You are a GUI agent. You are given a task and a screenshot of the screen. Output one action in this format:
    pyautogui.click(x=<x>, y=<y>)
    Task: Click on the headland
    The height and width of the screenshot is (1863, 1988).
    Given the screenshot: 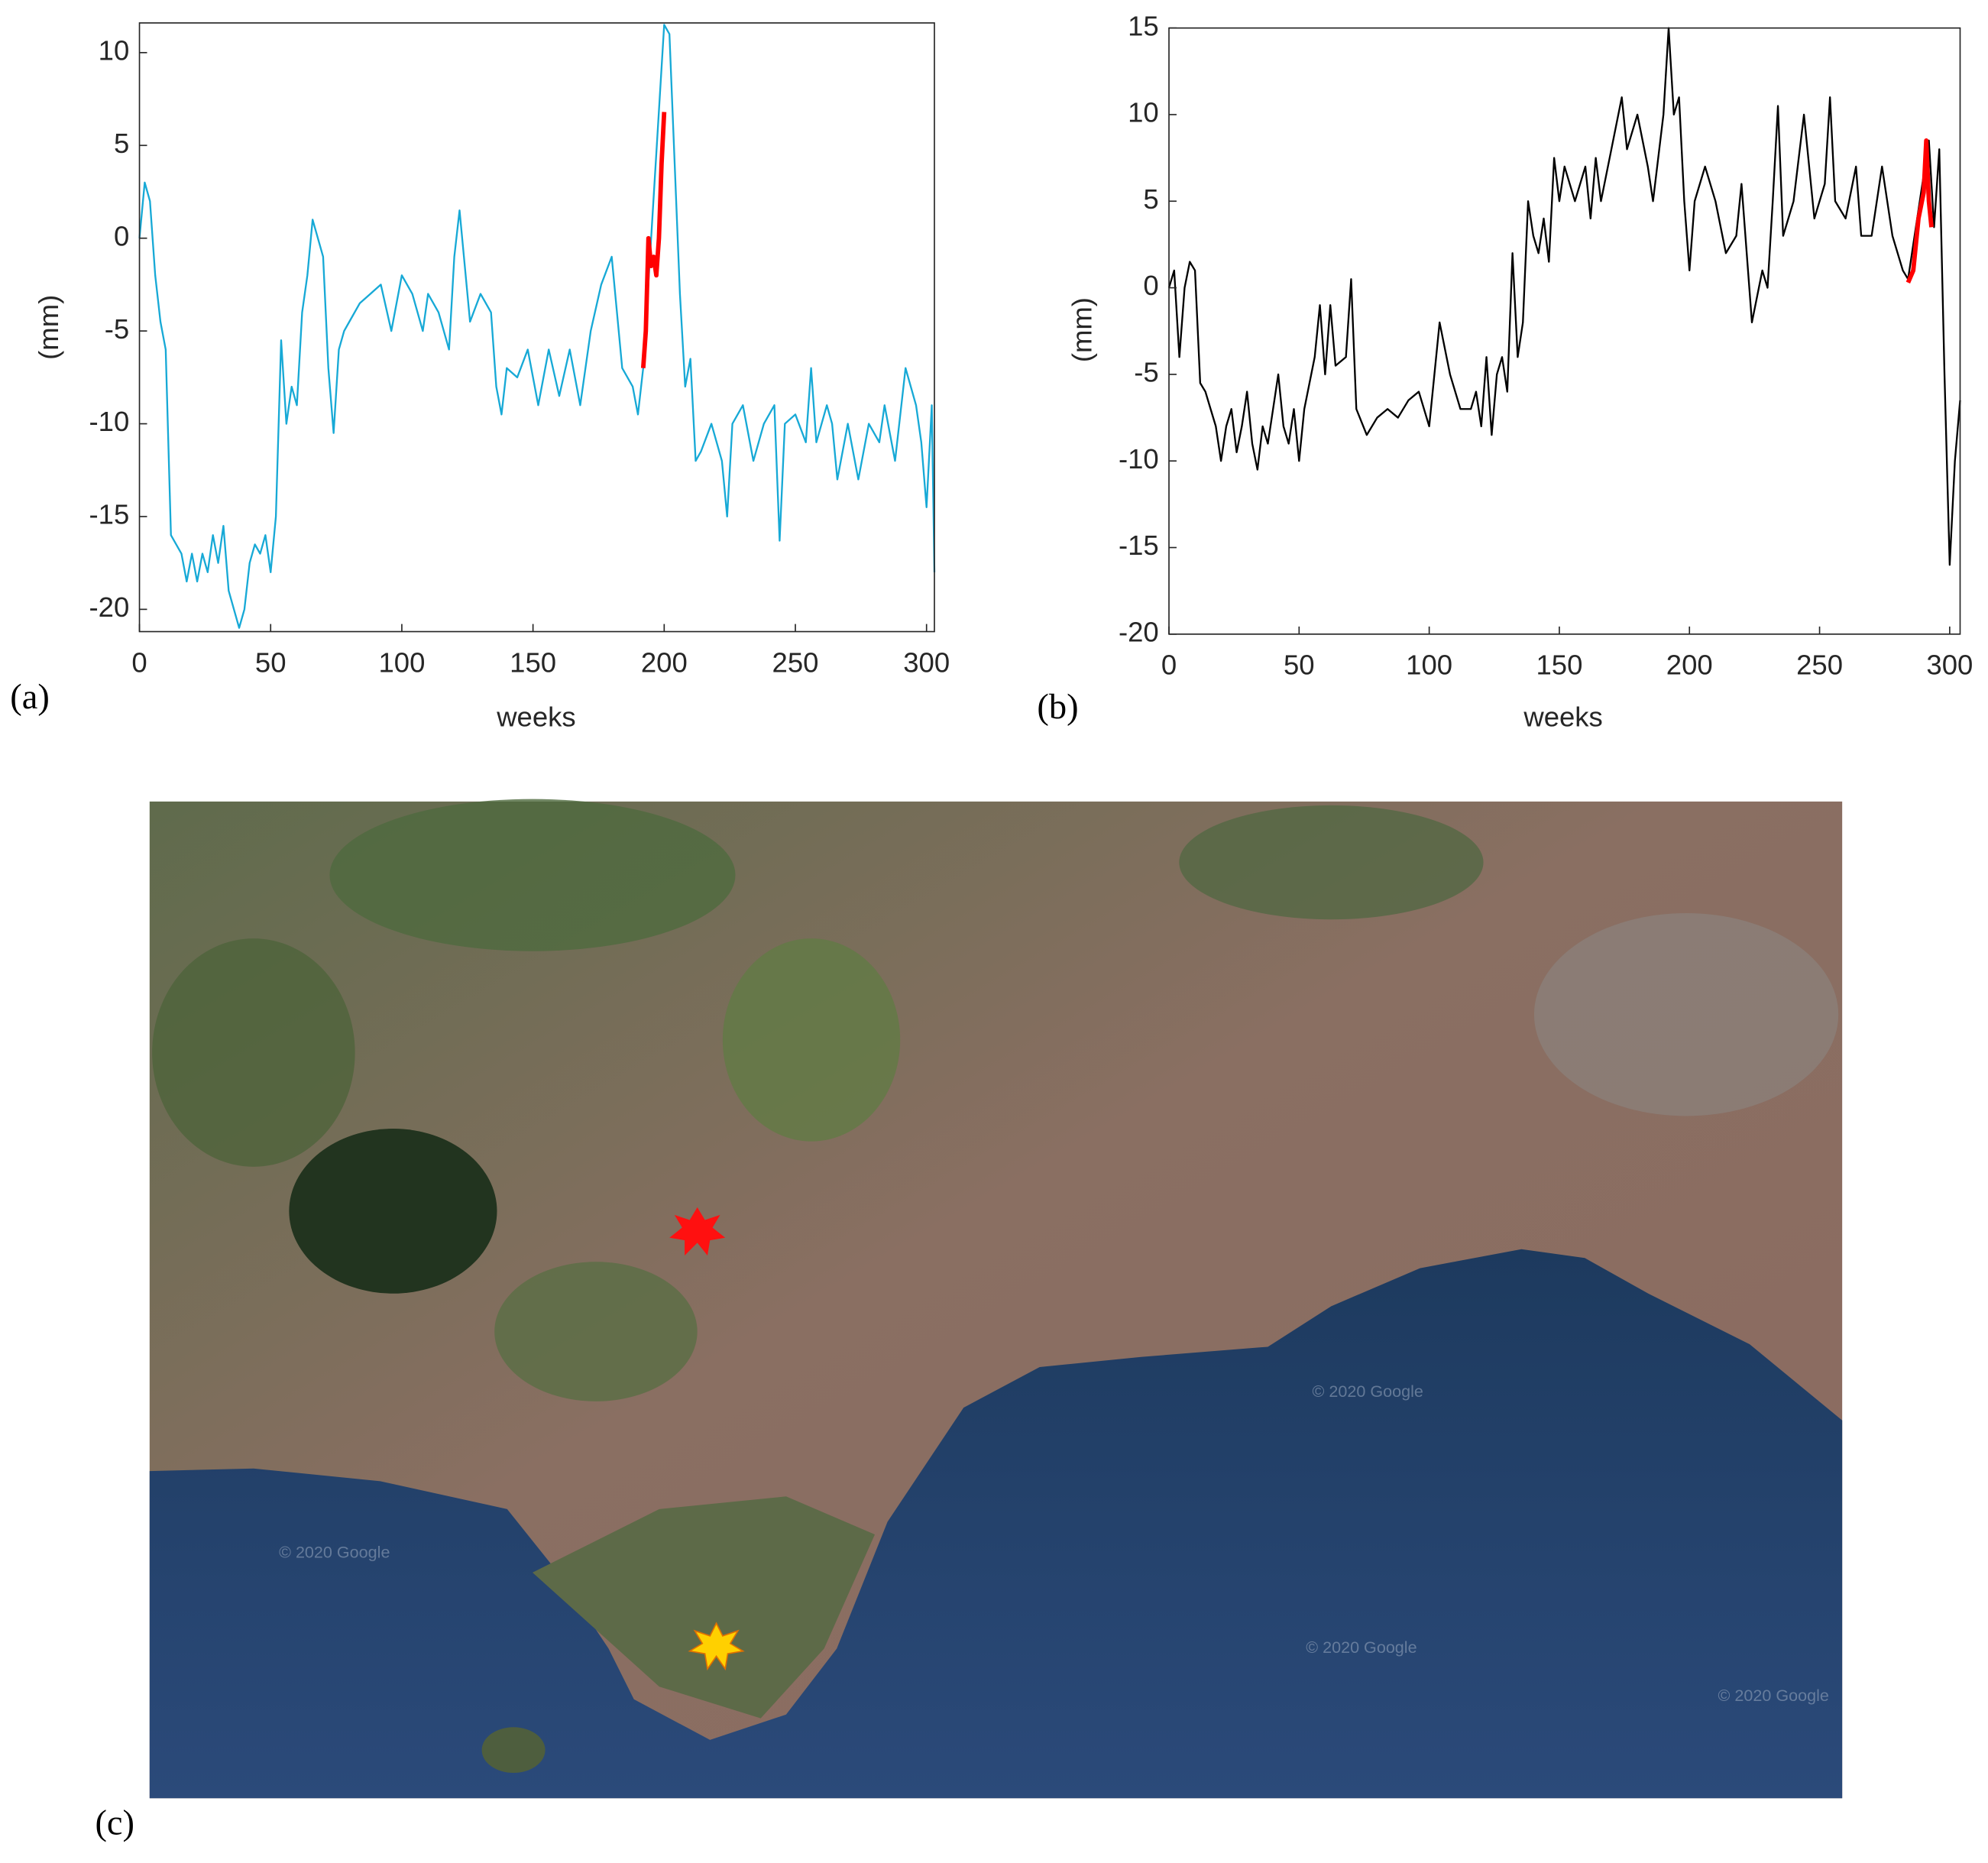 What is the action you would take?
    pyautogui.click(x=704, y=1608)
    